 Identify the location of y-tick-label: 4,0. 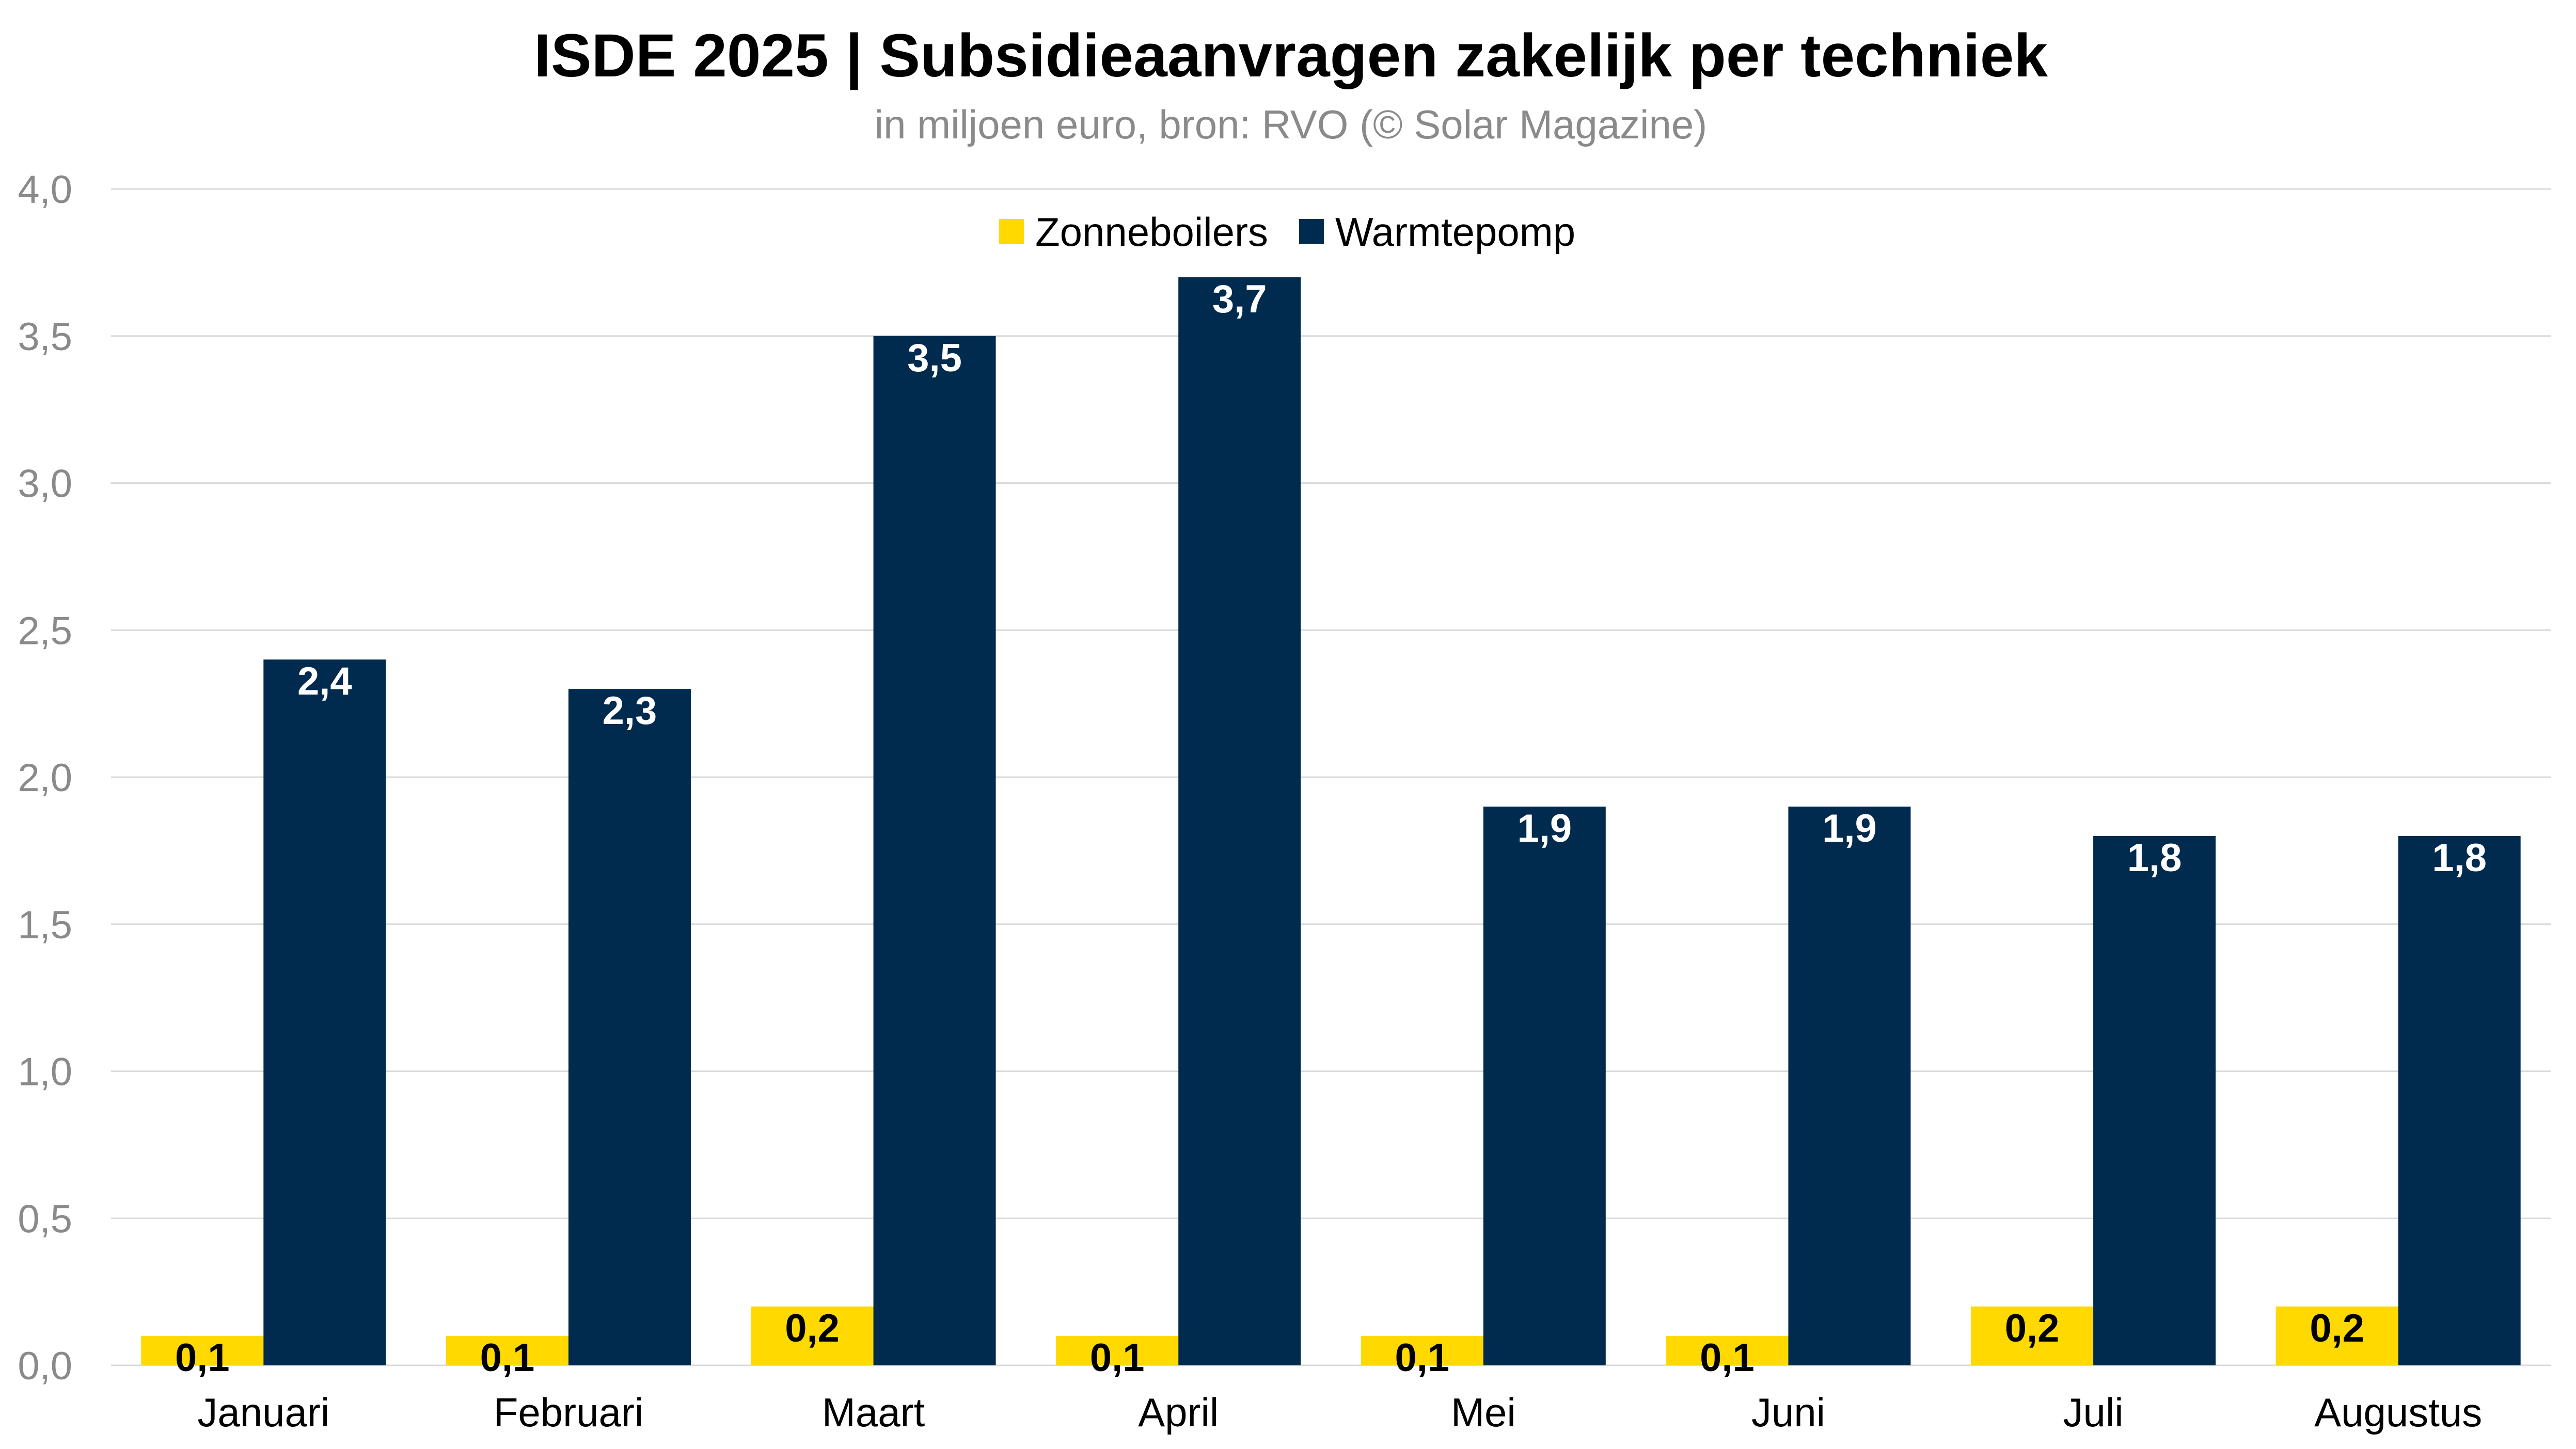
(45, 190).